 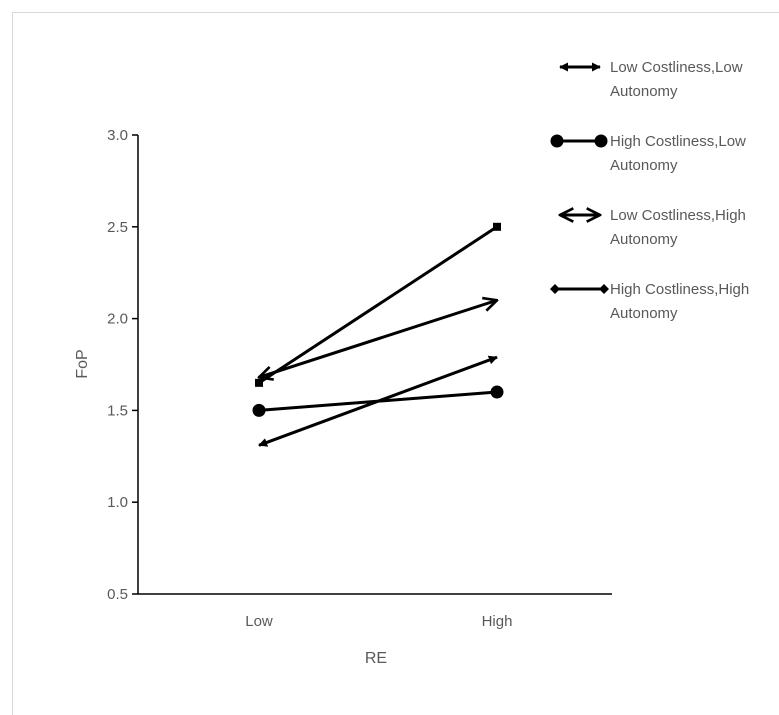 What do you see at coordinates (117, 135) in the screenshot?
I see `y-tick-label: 3.0` at bounding box center [117, 135].